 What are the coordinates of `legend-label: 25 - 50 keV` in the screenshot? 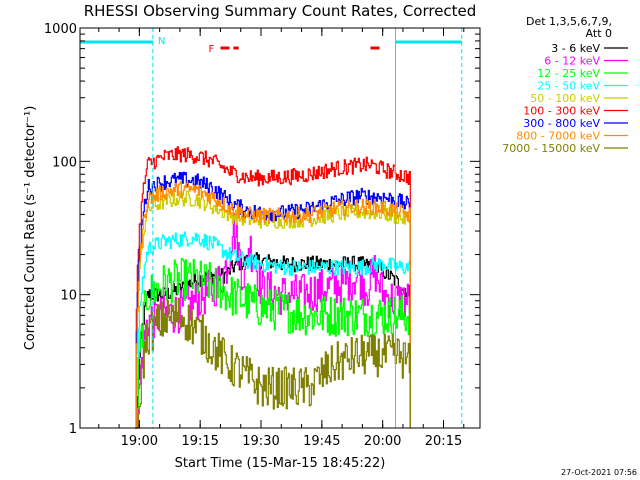 It's located at (568, 86).